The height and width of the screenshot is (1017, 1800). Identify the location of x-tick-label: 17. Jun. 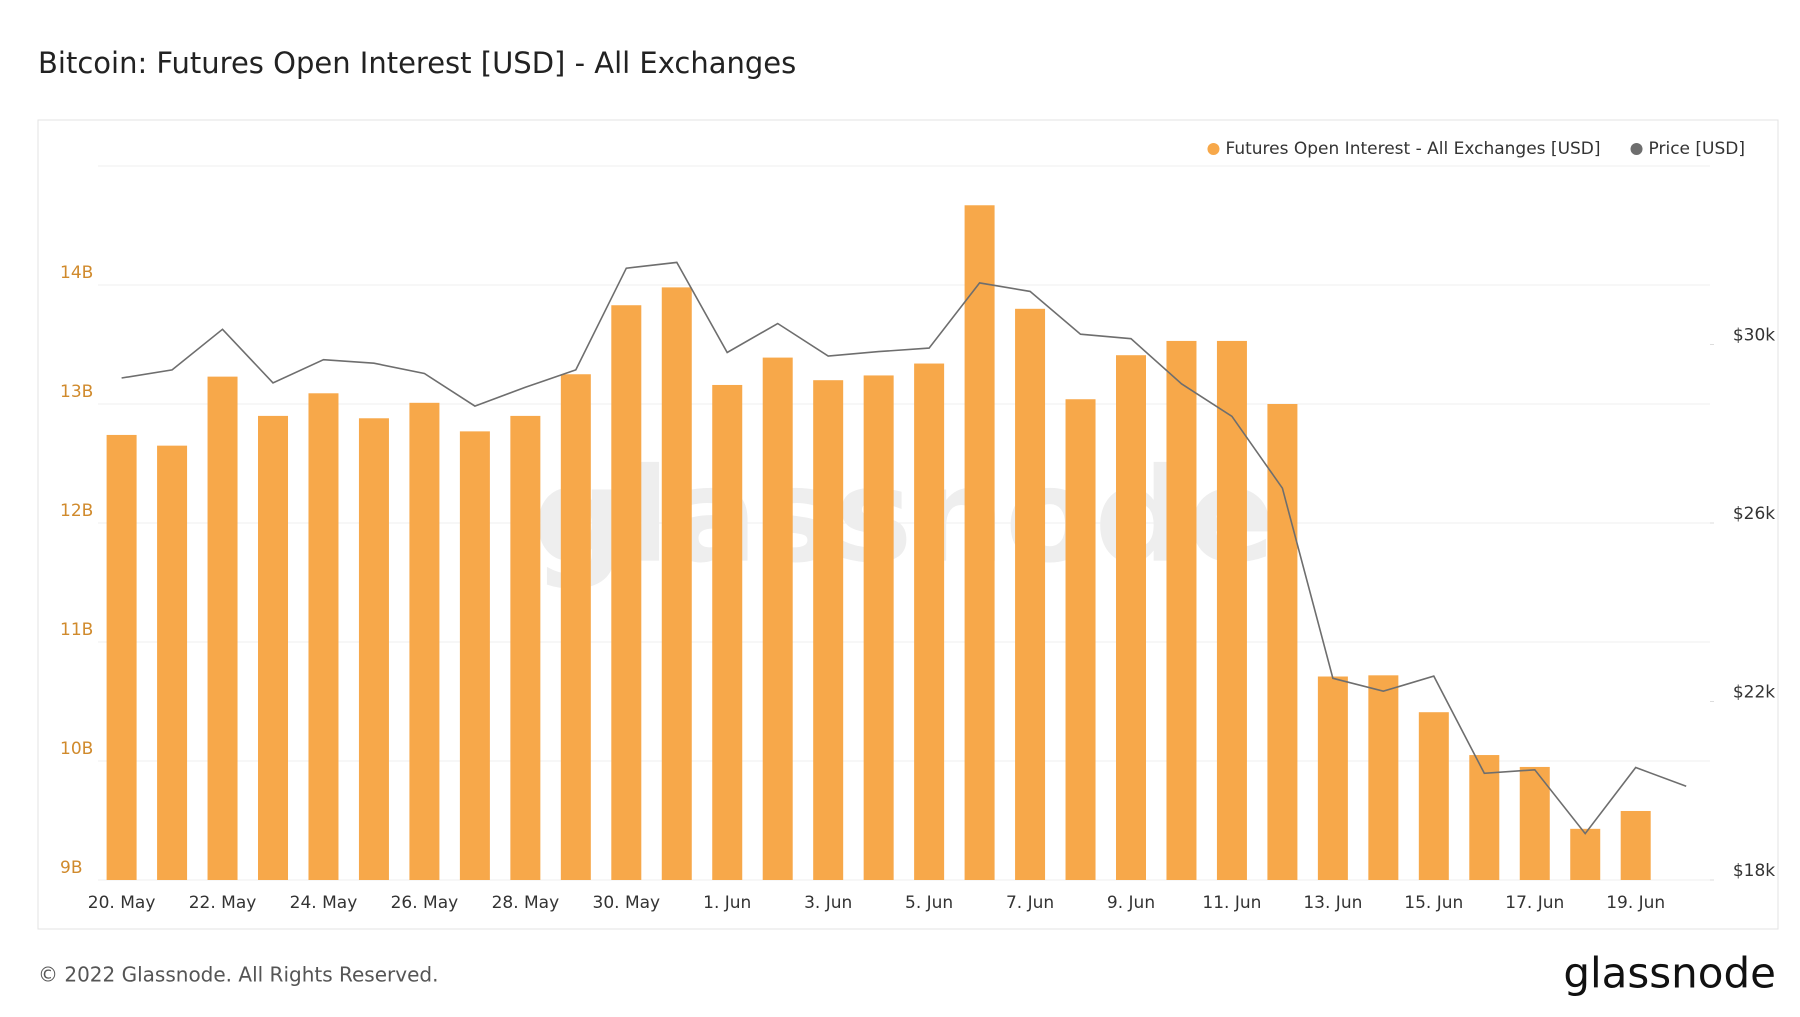
(1534, 903).